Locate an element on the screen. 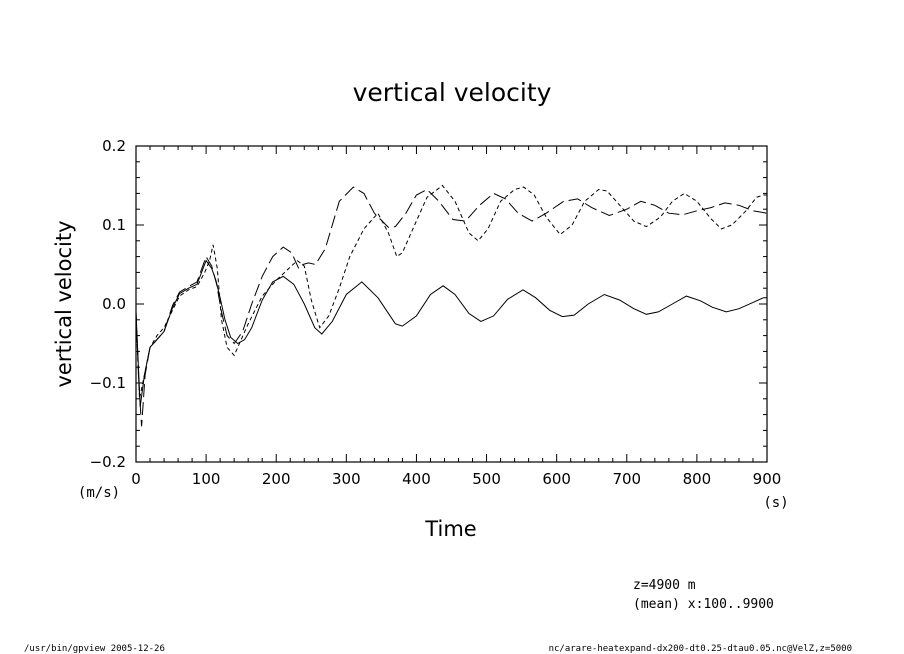 Image resolution: width=904 pixels, height=654 pixels. x-unit-label: (s) is located at coordinates (775, 503).